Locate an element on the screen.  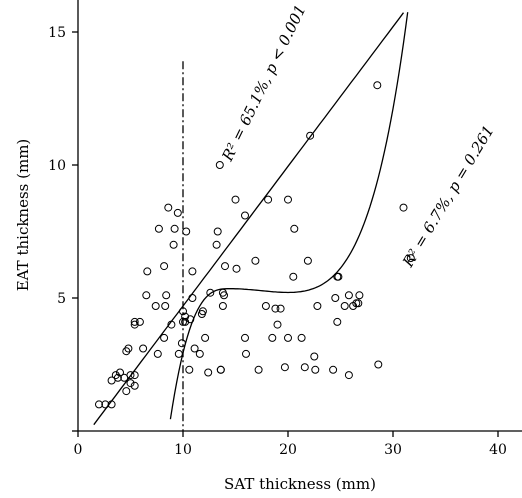
y-tick-label: 10 is located at coordinates (57, 166).